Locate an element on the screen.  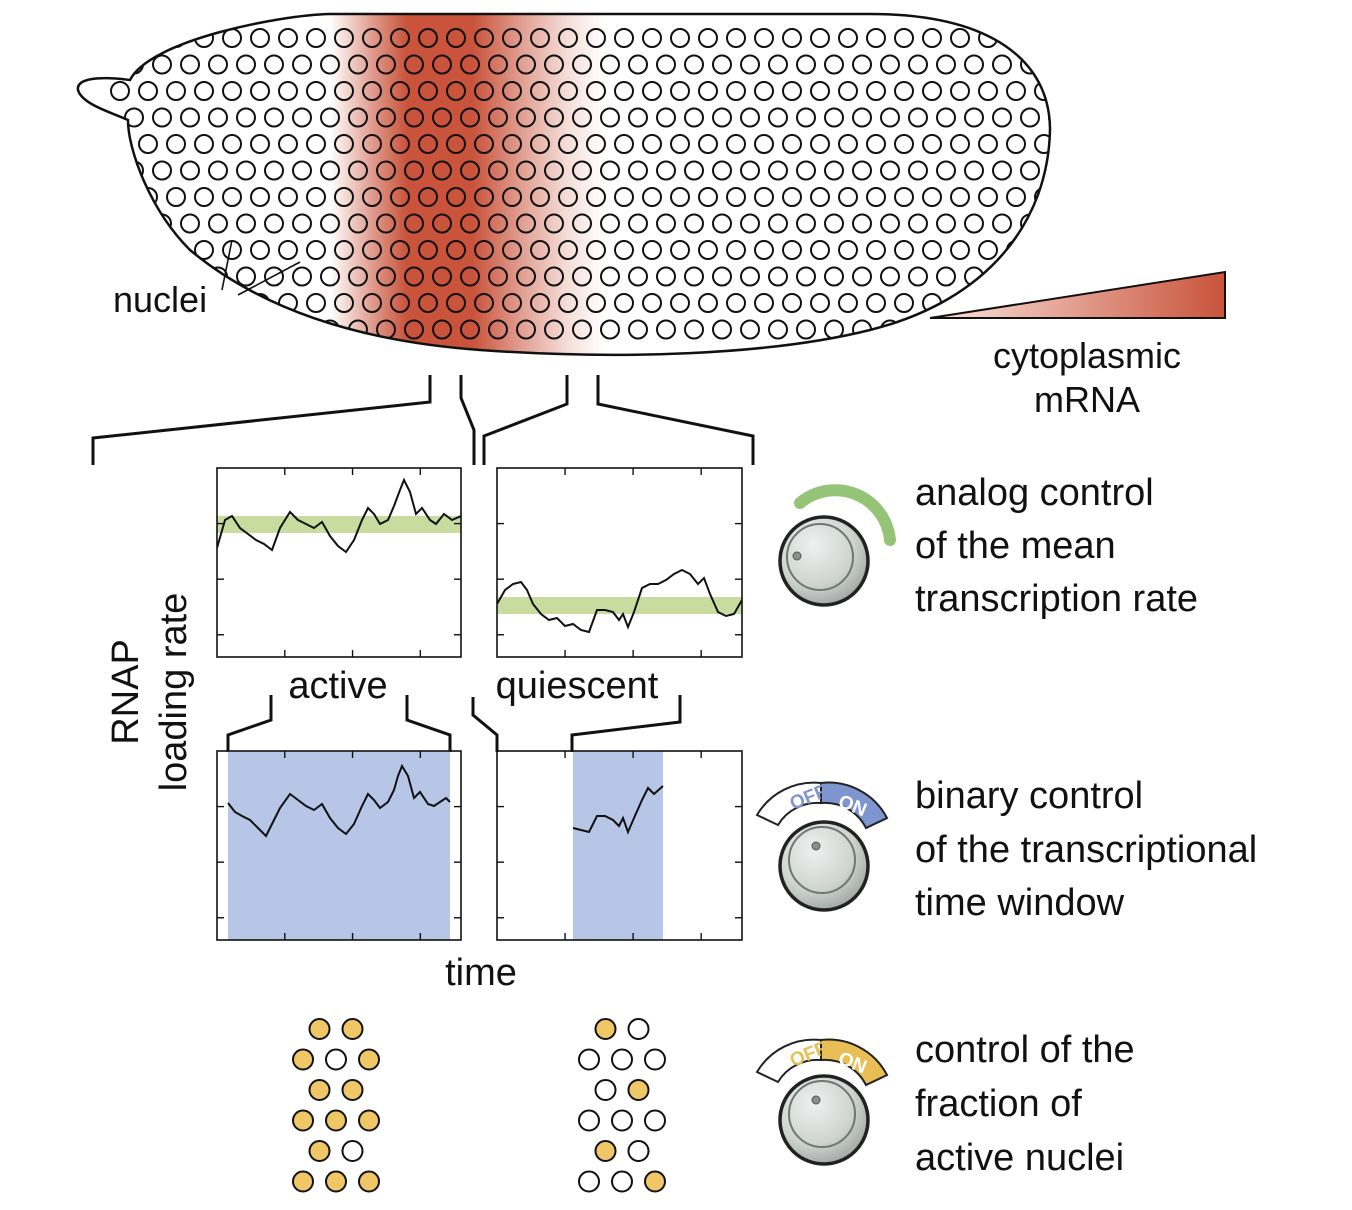
analog-knob is located at coordinates (837, 545).